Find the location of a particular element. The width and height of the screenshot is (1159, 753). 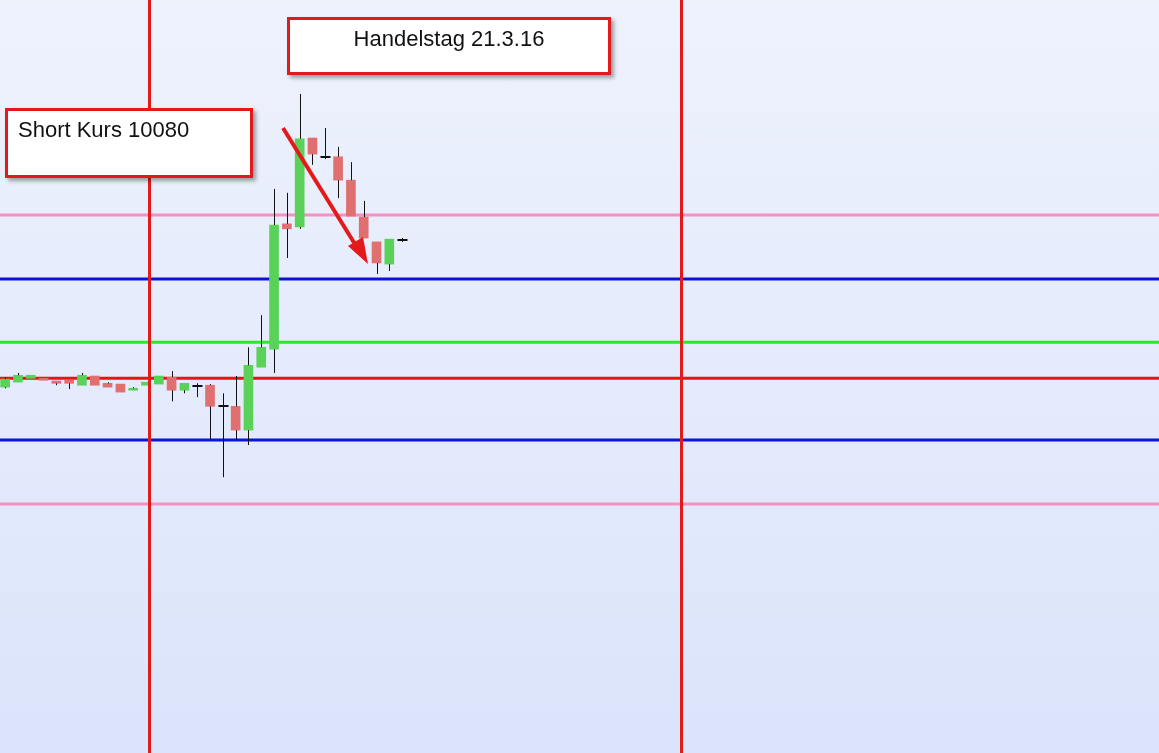

callout: Short Kurs 10080 is located at coordinates (129, 143).